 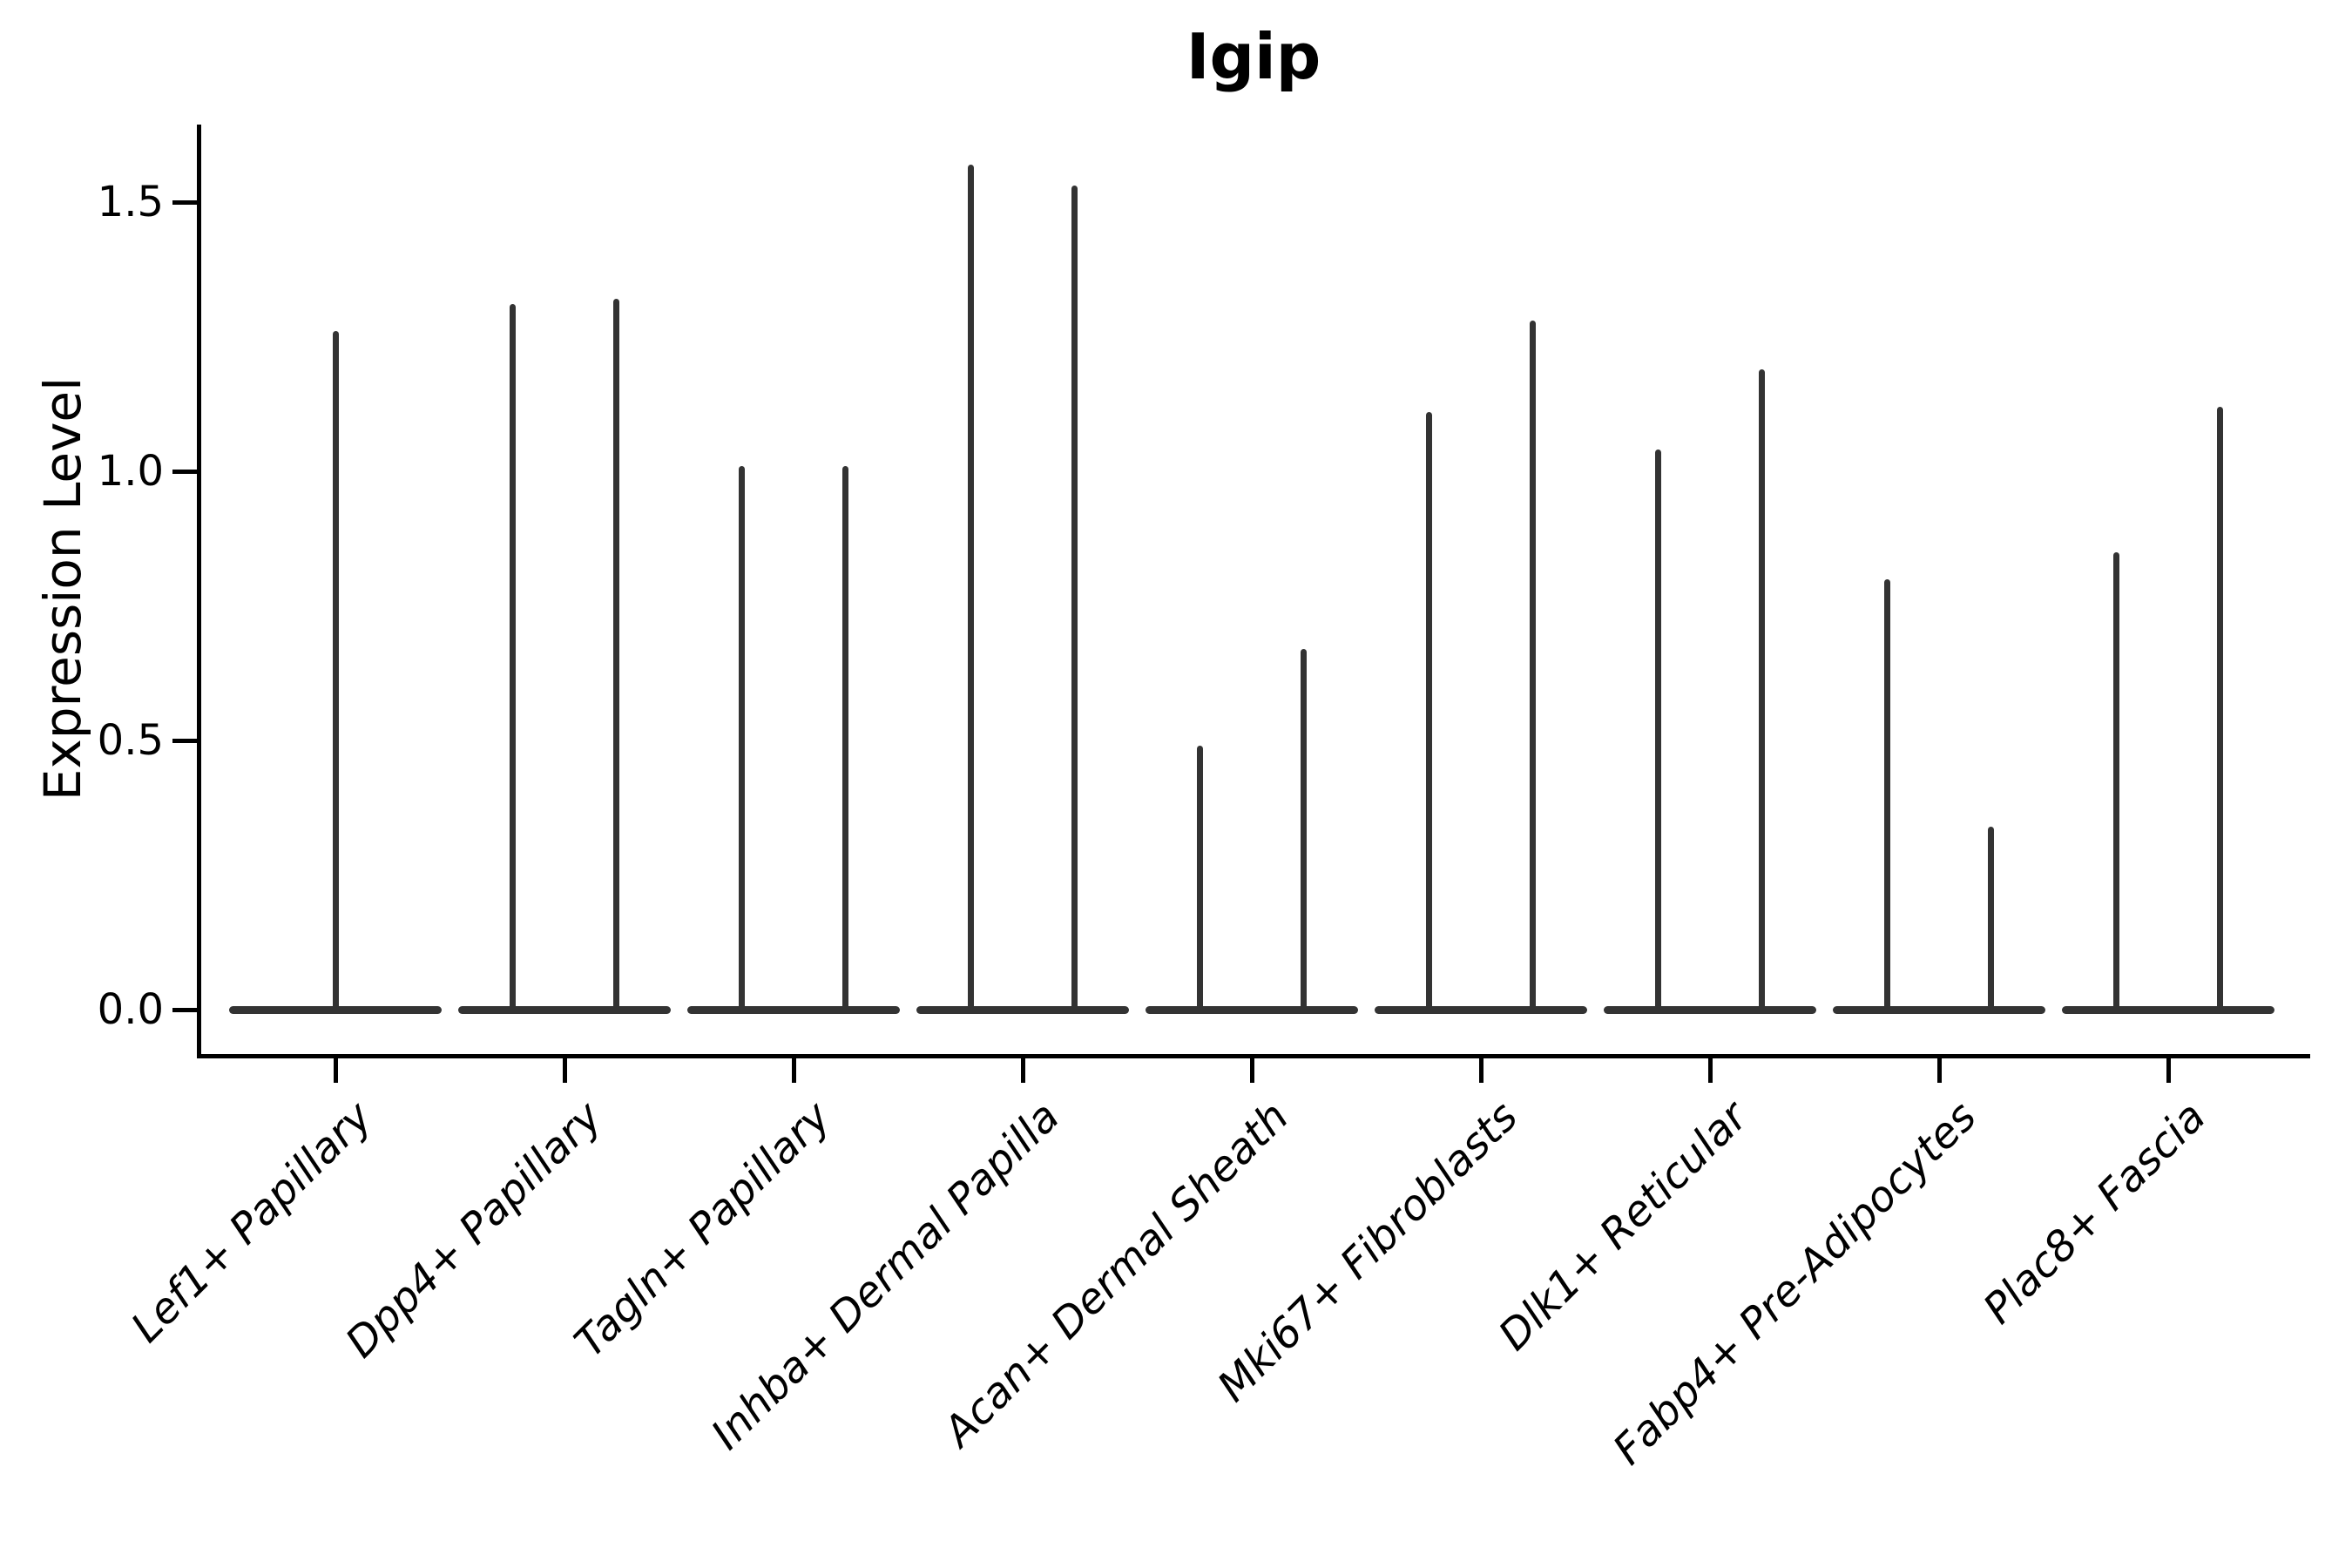 What do you see at coordinates (474, 1230) in the screenshot?
I see `x-tick-label: Dpp4+ Papillary` at bounding box center [474, 1230].